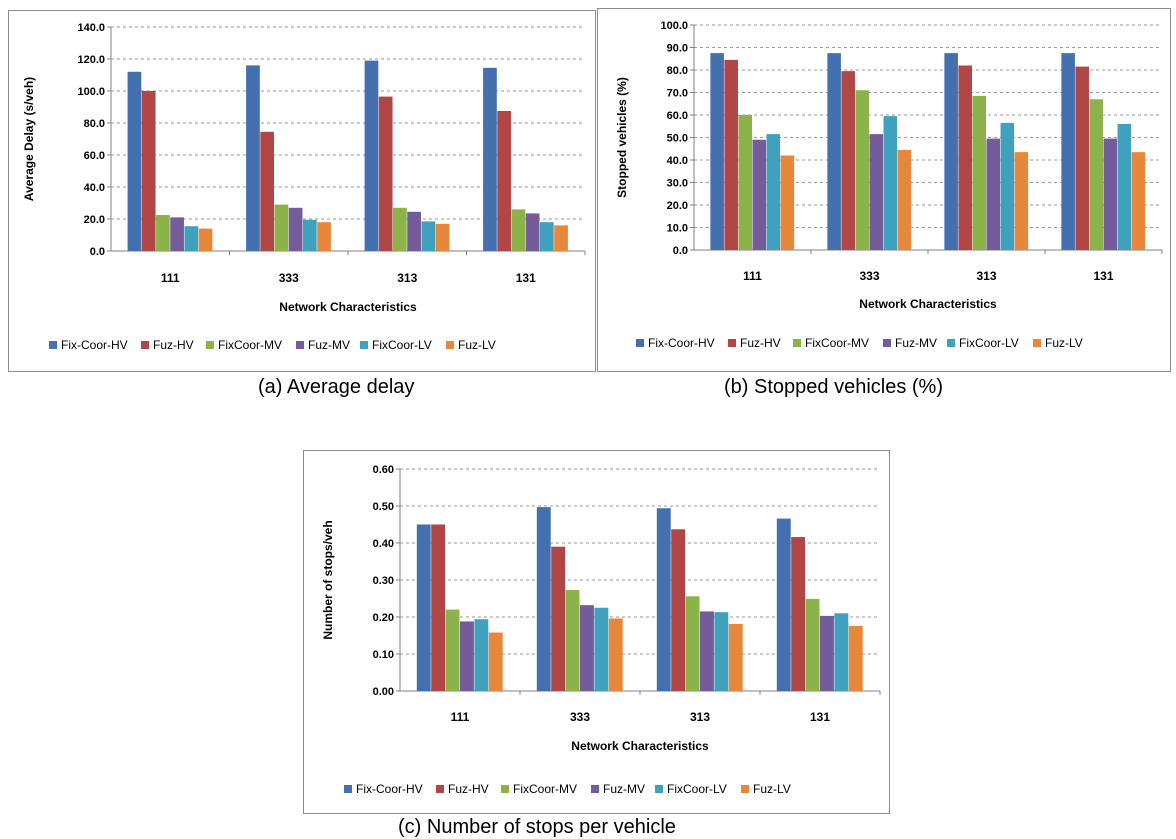 The image size is (1176, 839). What do you see at coordinates (674, 26) in the screenshot?
I see `y-tick-label: 100.0` at bounding box center [674, 26].